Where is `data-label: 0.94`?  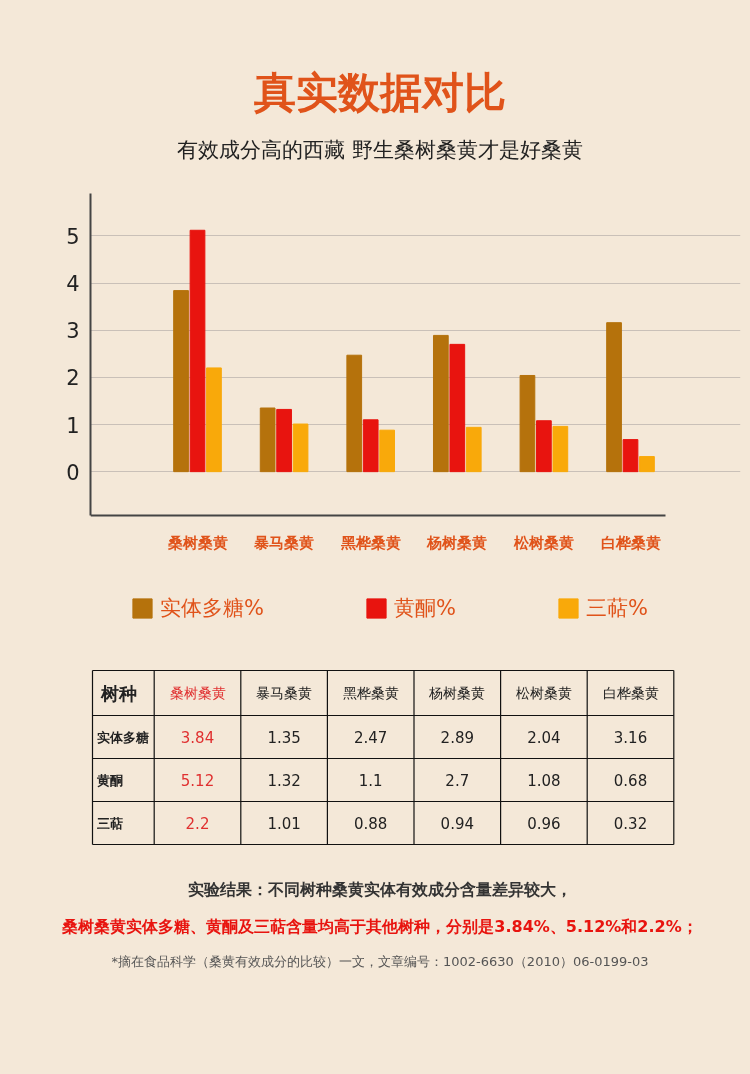 data-label: 0.94 is located at coordinates (457, 824).